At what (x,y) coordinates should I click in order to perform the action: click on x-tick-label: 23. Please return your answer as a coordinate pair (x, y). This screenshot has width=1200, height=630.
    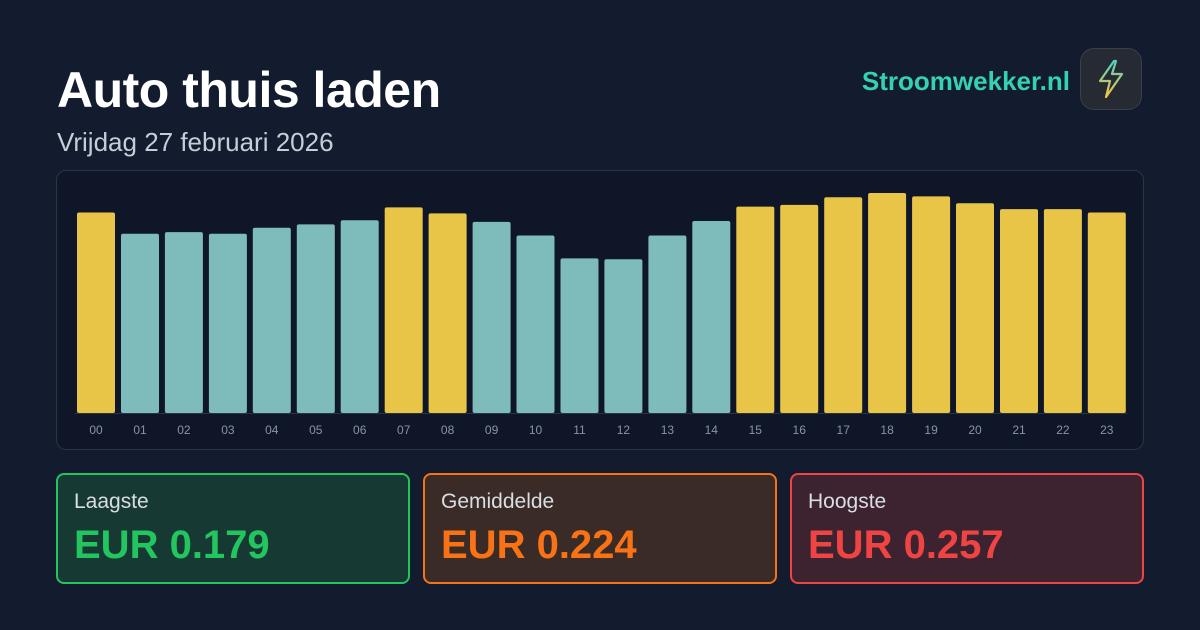
    Looking at the image, I should click on (1107, 430).